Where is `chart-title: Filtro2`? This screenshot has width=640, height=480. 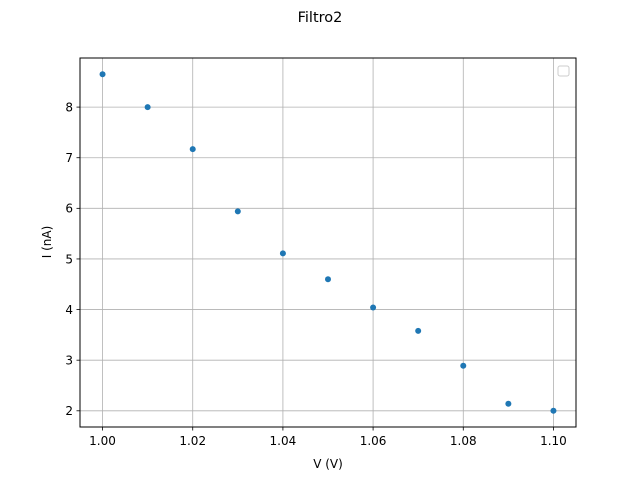
chart-title: Filtro2 is located at coordinates (320, 18).